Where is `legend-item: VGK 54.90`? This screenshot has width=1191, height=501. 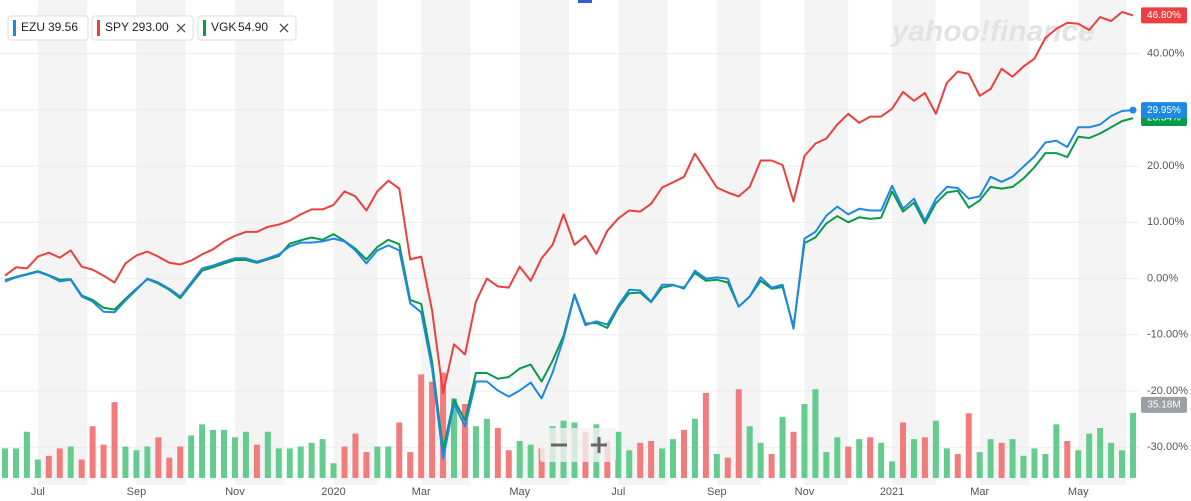 legend-item: VGK 54.90 is located at coordinates (247, 28).